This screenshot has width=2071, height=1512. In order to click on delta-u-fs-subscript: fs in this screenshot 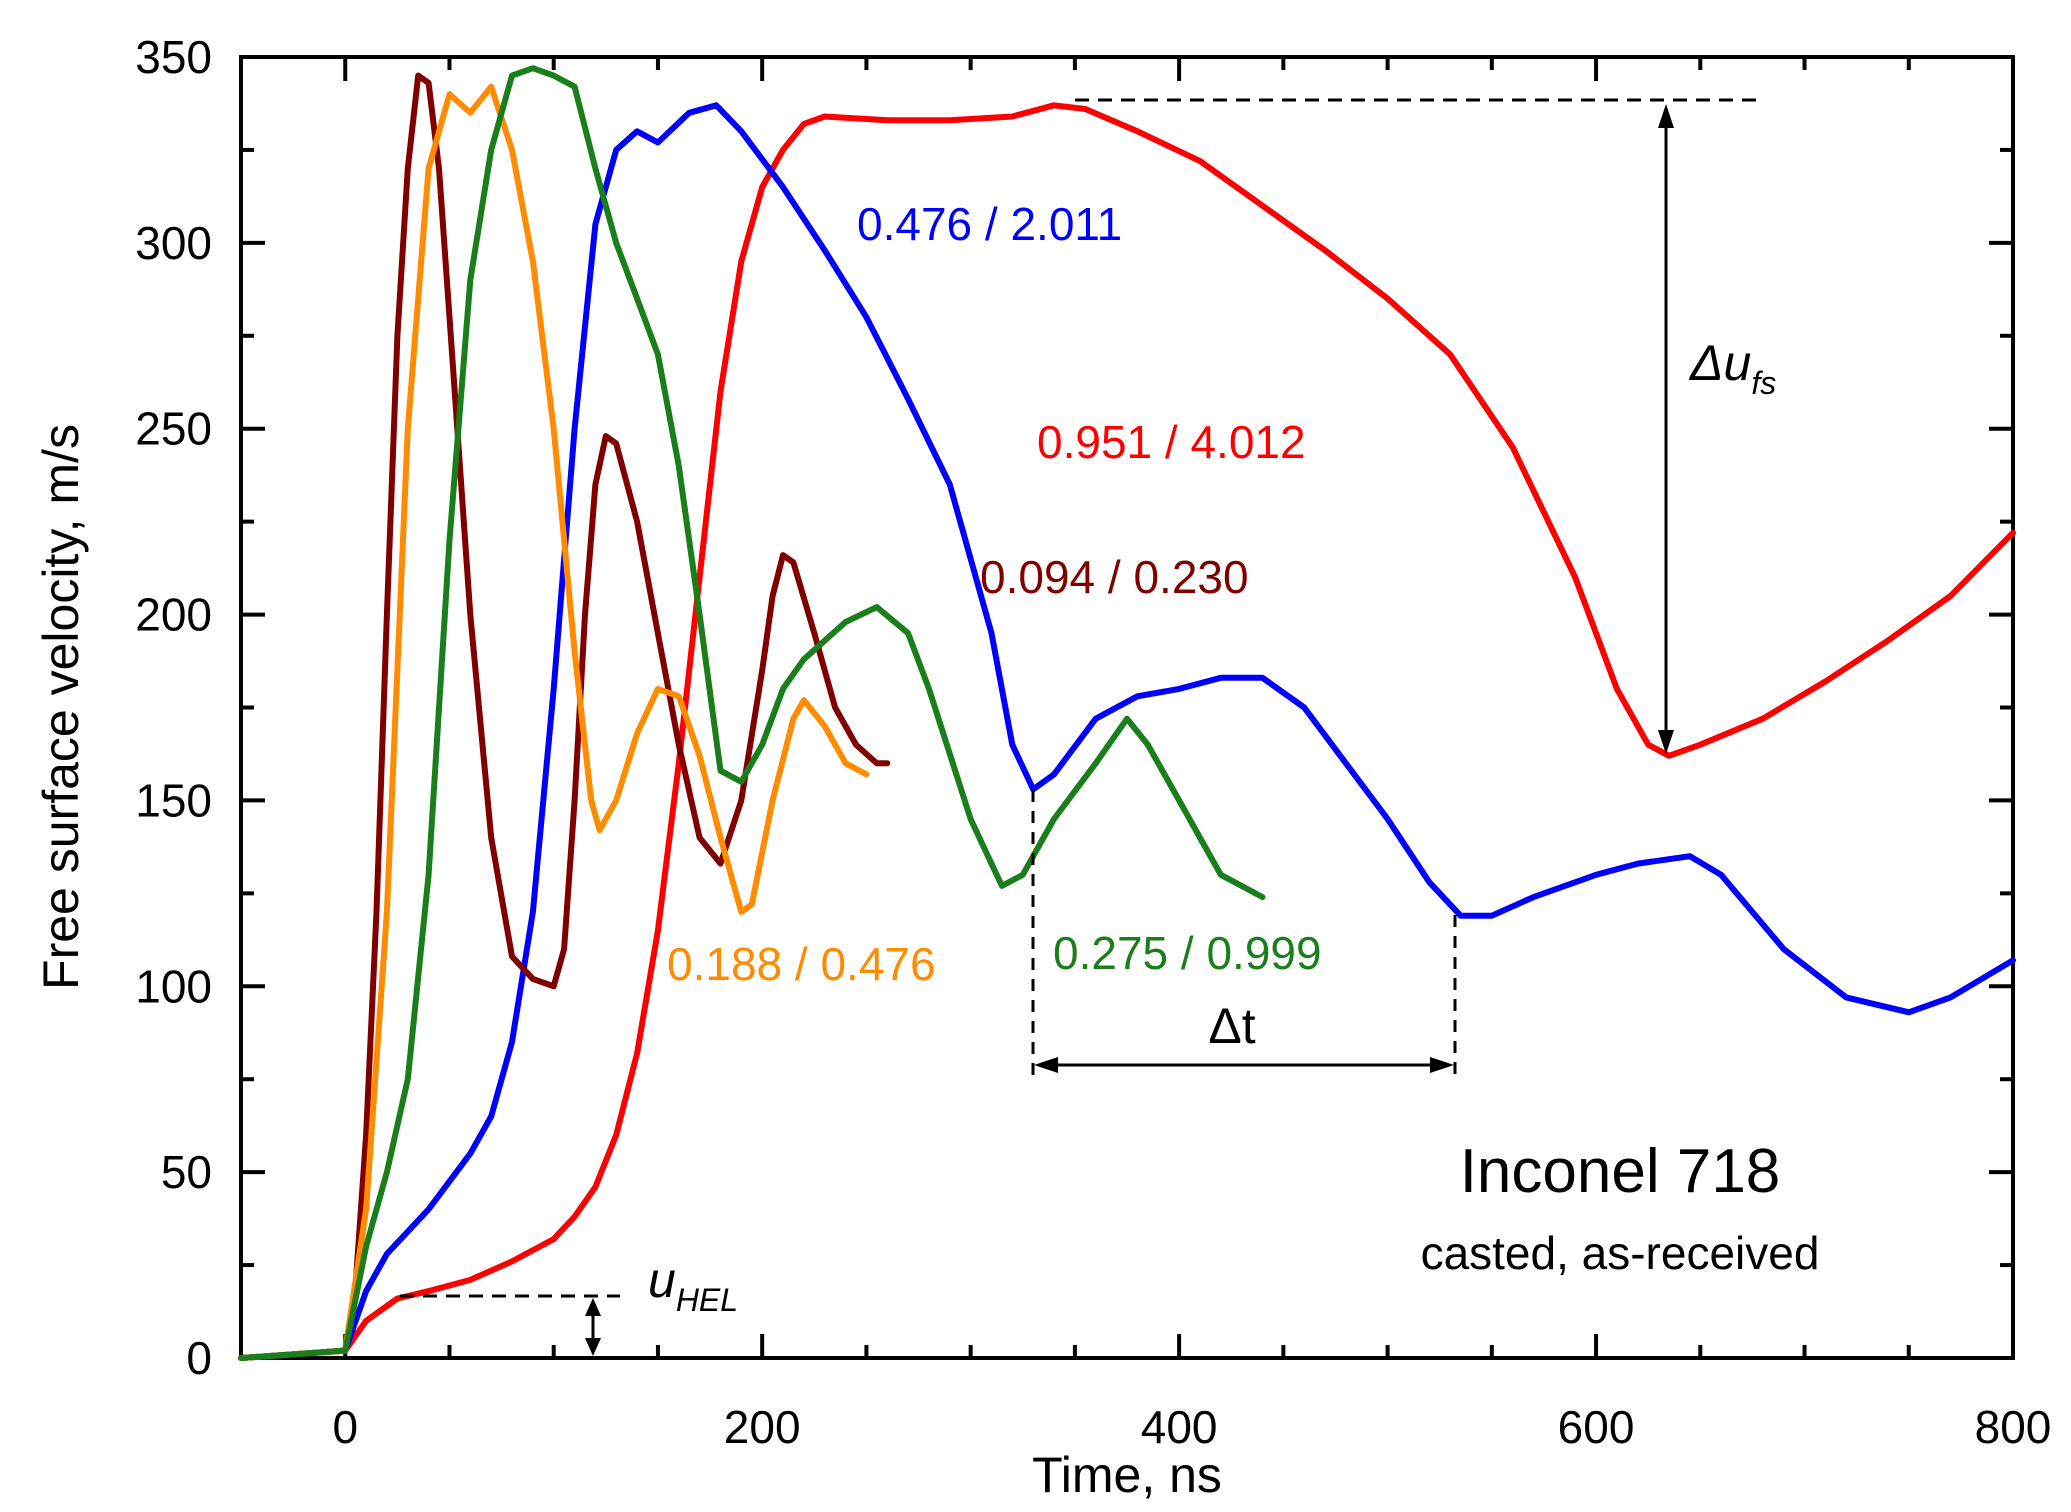, I will do `click(1763, 383)`.